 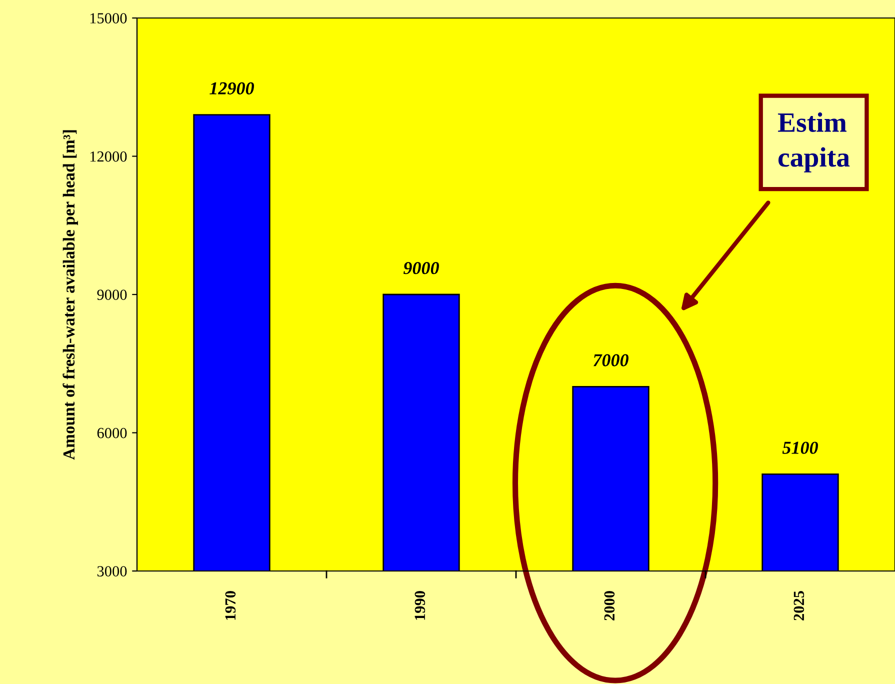 I want to click on x-tick-label: 1990, so click(x=420, y=605).